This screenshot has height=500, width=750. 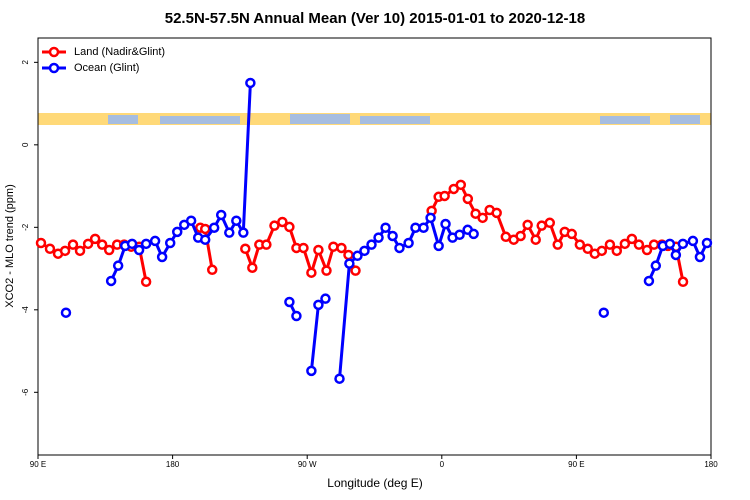 I want to click on y-tick-label: -6, so click(x=25, y=392).